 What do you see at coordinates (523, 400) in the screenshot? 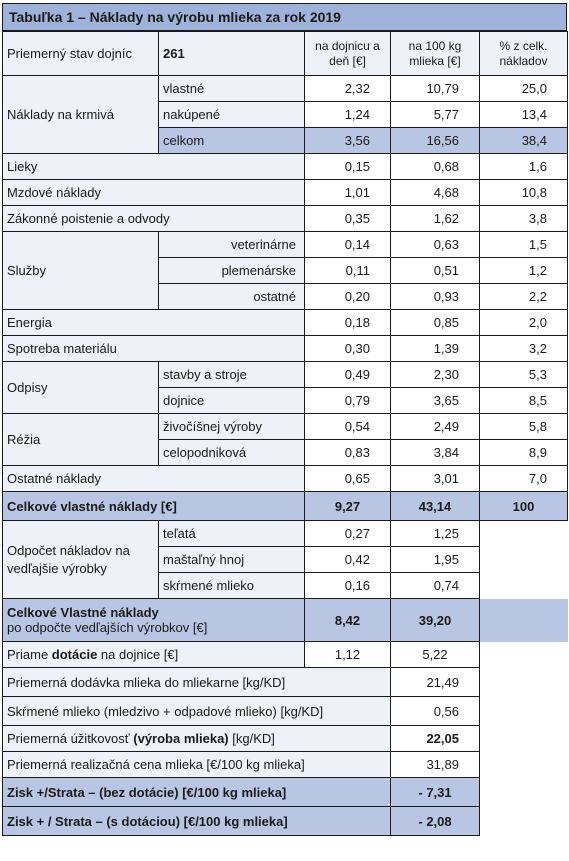
I see `value-percent: 8,5` at bounding box center [523, 400].